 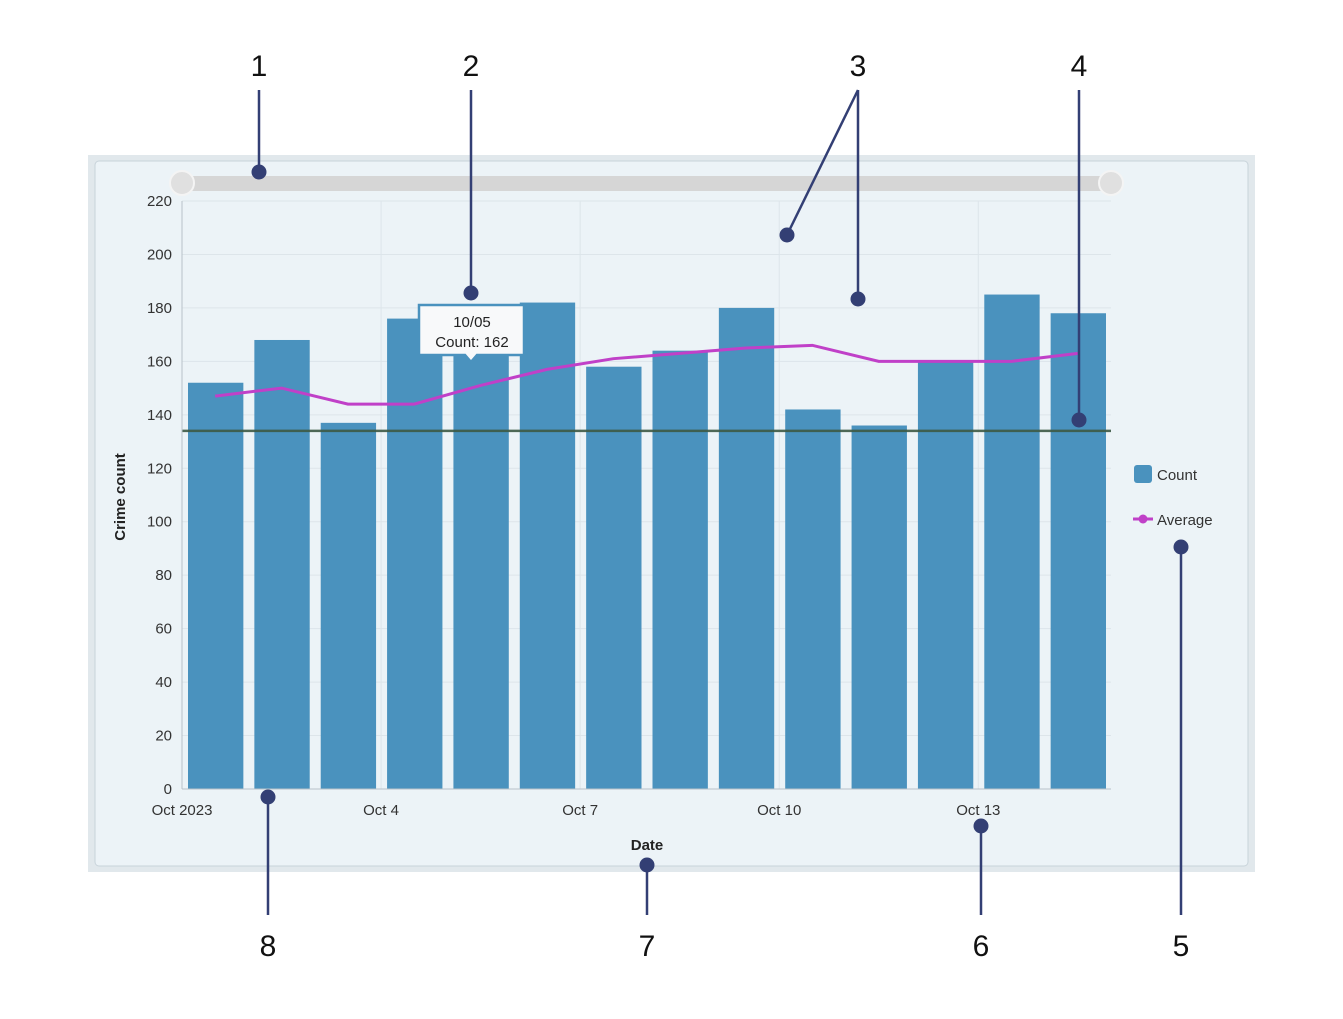 I want to click on callout-6: 6, so click(x=981, y=890).